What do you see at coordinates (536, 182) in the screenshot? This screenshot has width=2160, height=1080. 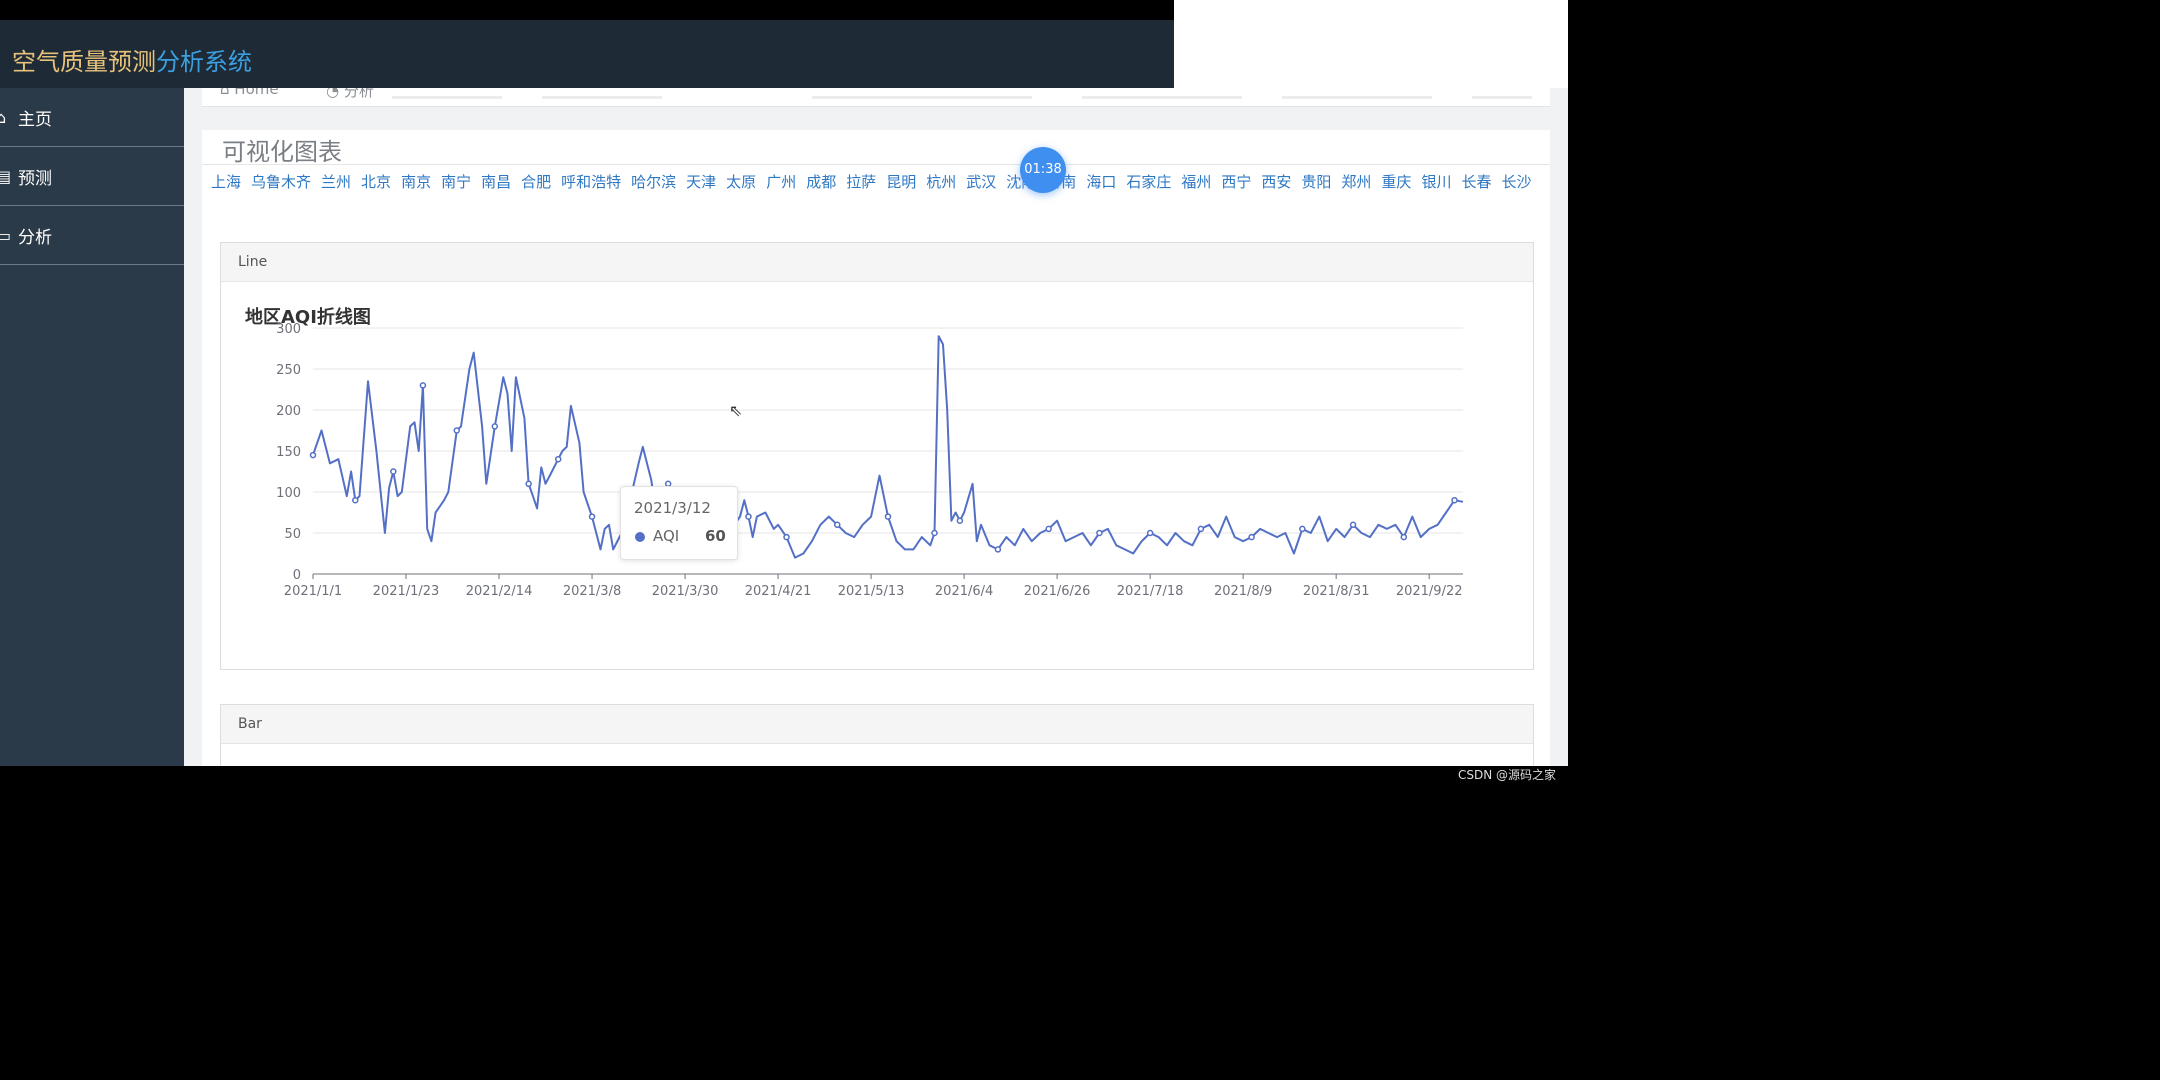 I see `city-link: 合肥` at bounding box center [536, 182].